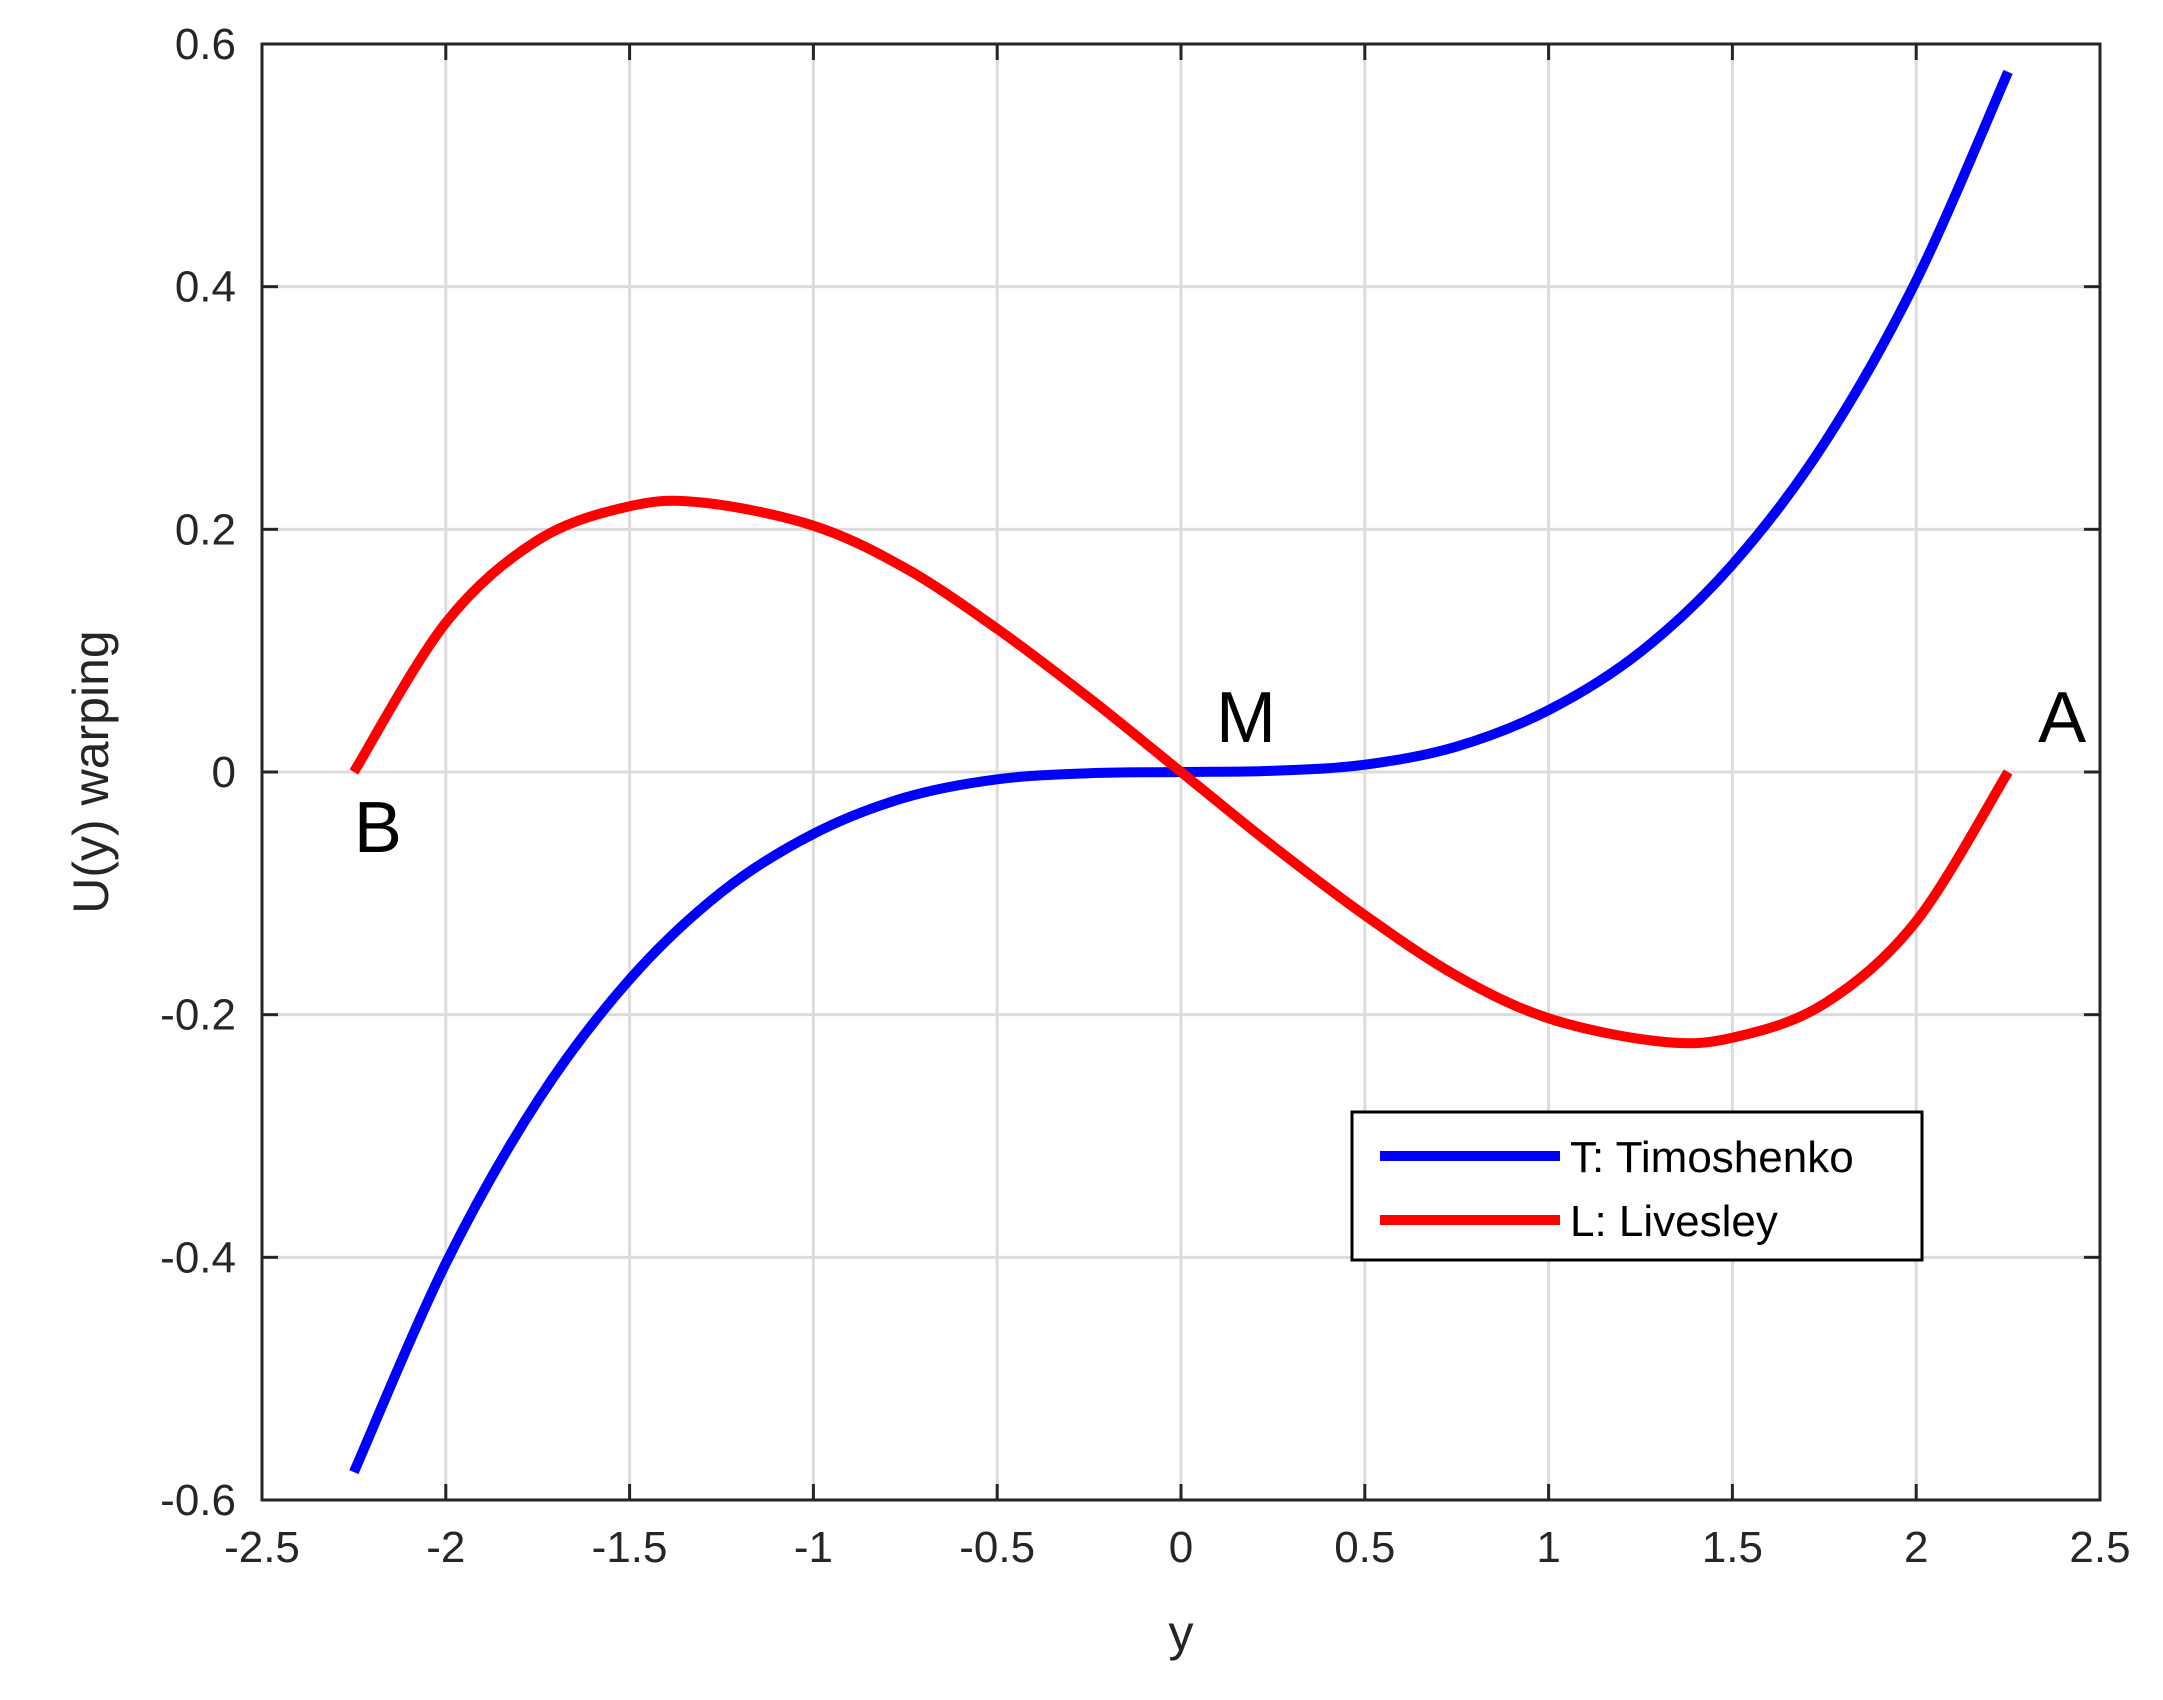 This screenshot has height=1700, width=2163. What do you see at coordinates (1732, 1547) in the screenshot?
I see `x-tick-label: 1.5` at bounding box center [1732, 1547].